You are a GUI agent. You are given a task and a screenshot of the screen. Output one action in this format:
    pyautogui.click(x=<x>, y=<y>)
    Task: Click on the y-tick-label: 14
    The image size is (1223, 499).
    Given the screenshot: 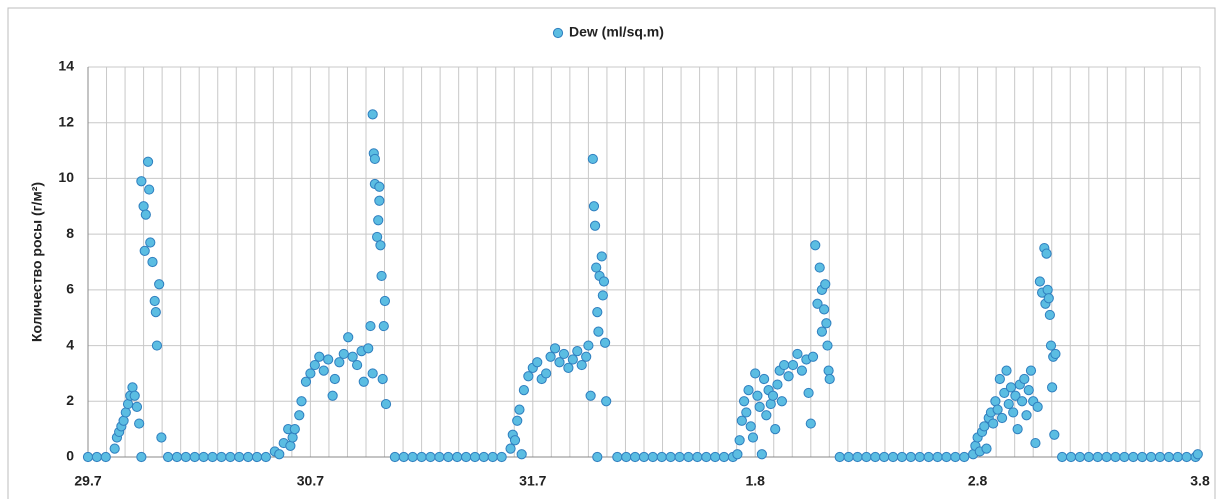 What is the action you would take?
    pyautogui.click(x=66, y=66)
    